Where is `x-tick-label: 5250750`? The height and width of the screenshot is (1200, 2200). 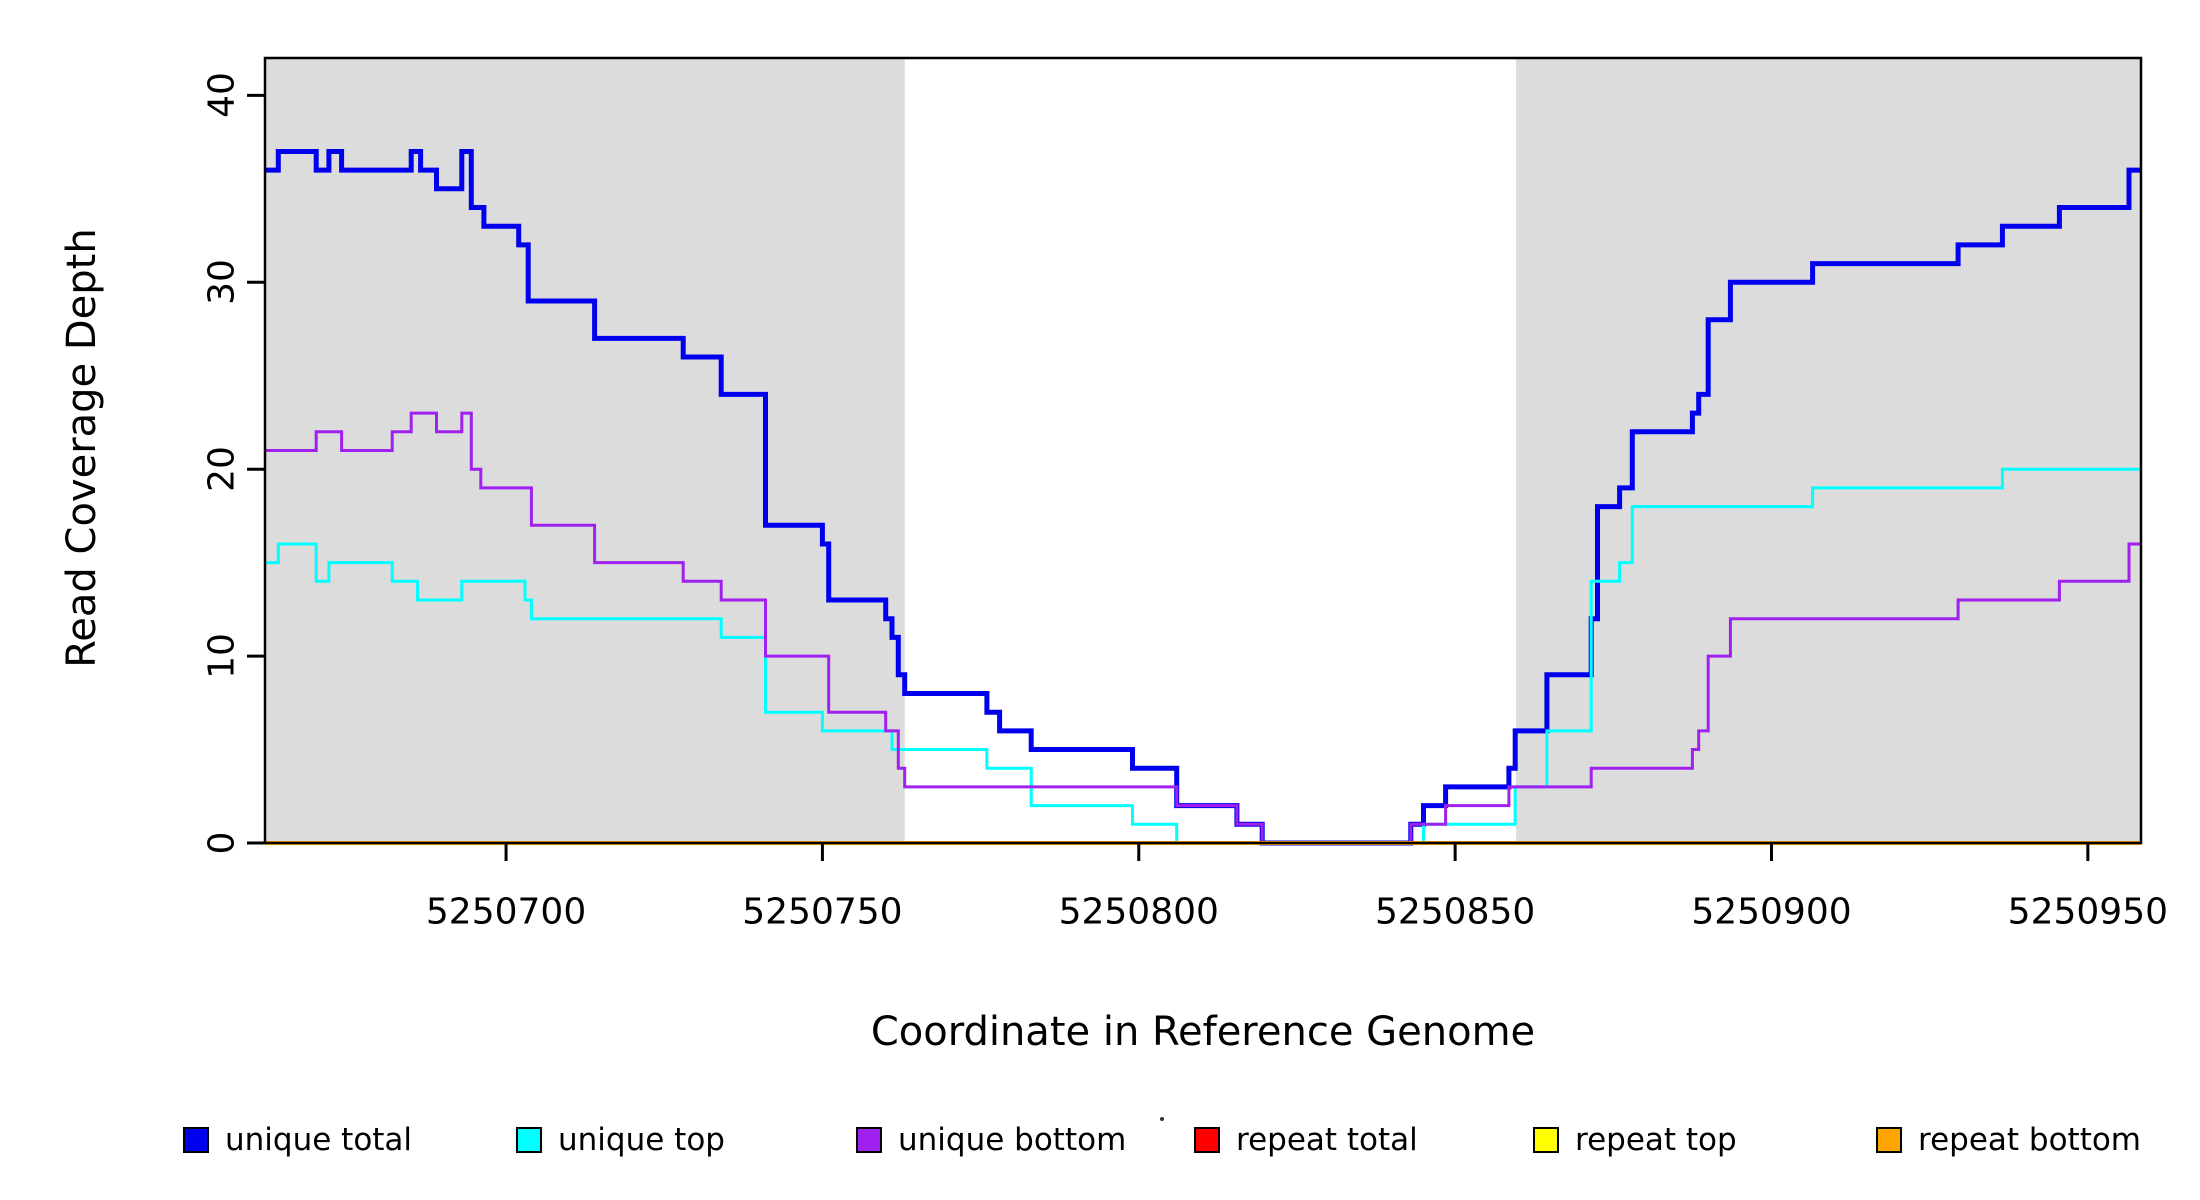
x-tick-label: 5250750 is located at coordinates (822, 912).